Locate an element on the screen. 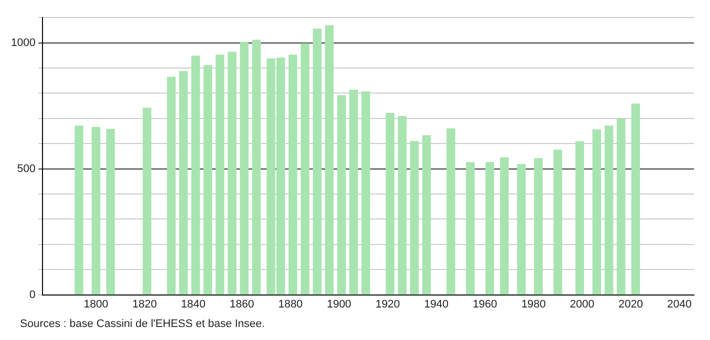 This screenshot has width=710, height=340. y-tick-label: 0 is located at coordinates (32, 294).